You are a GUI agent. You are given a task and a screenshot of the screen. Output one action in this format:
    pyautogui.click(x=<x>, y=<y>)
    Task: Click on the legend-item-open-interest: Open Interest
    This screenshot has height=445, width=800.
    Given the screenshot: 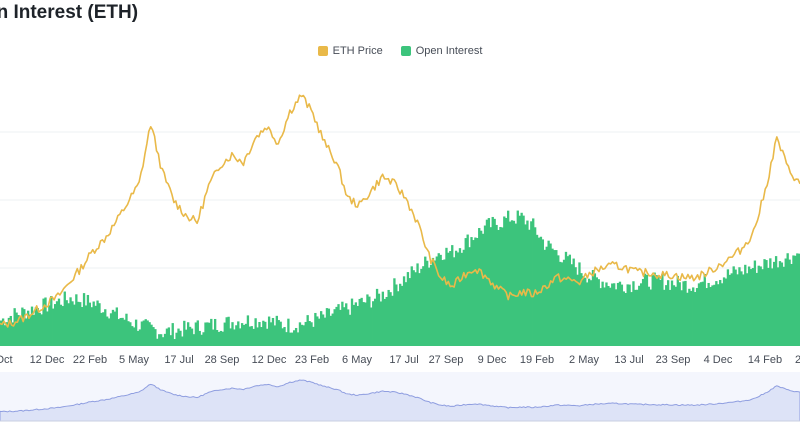 What is the action you would take?
    pyautogui.click(x=441, y=51)
    